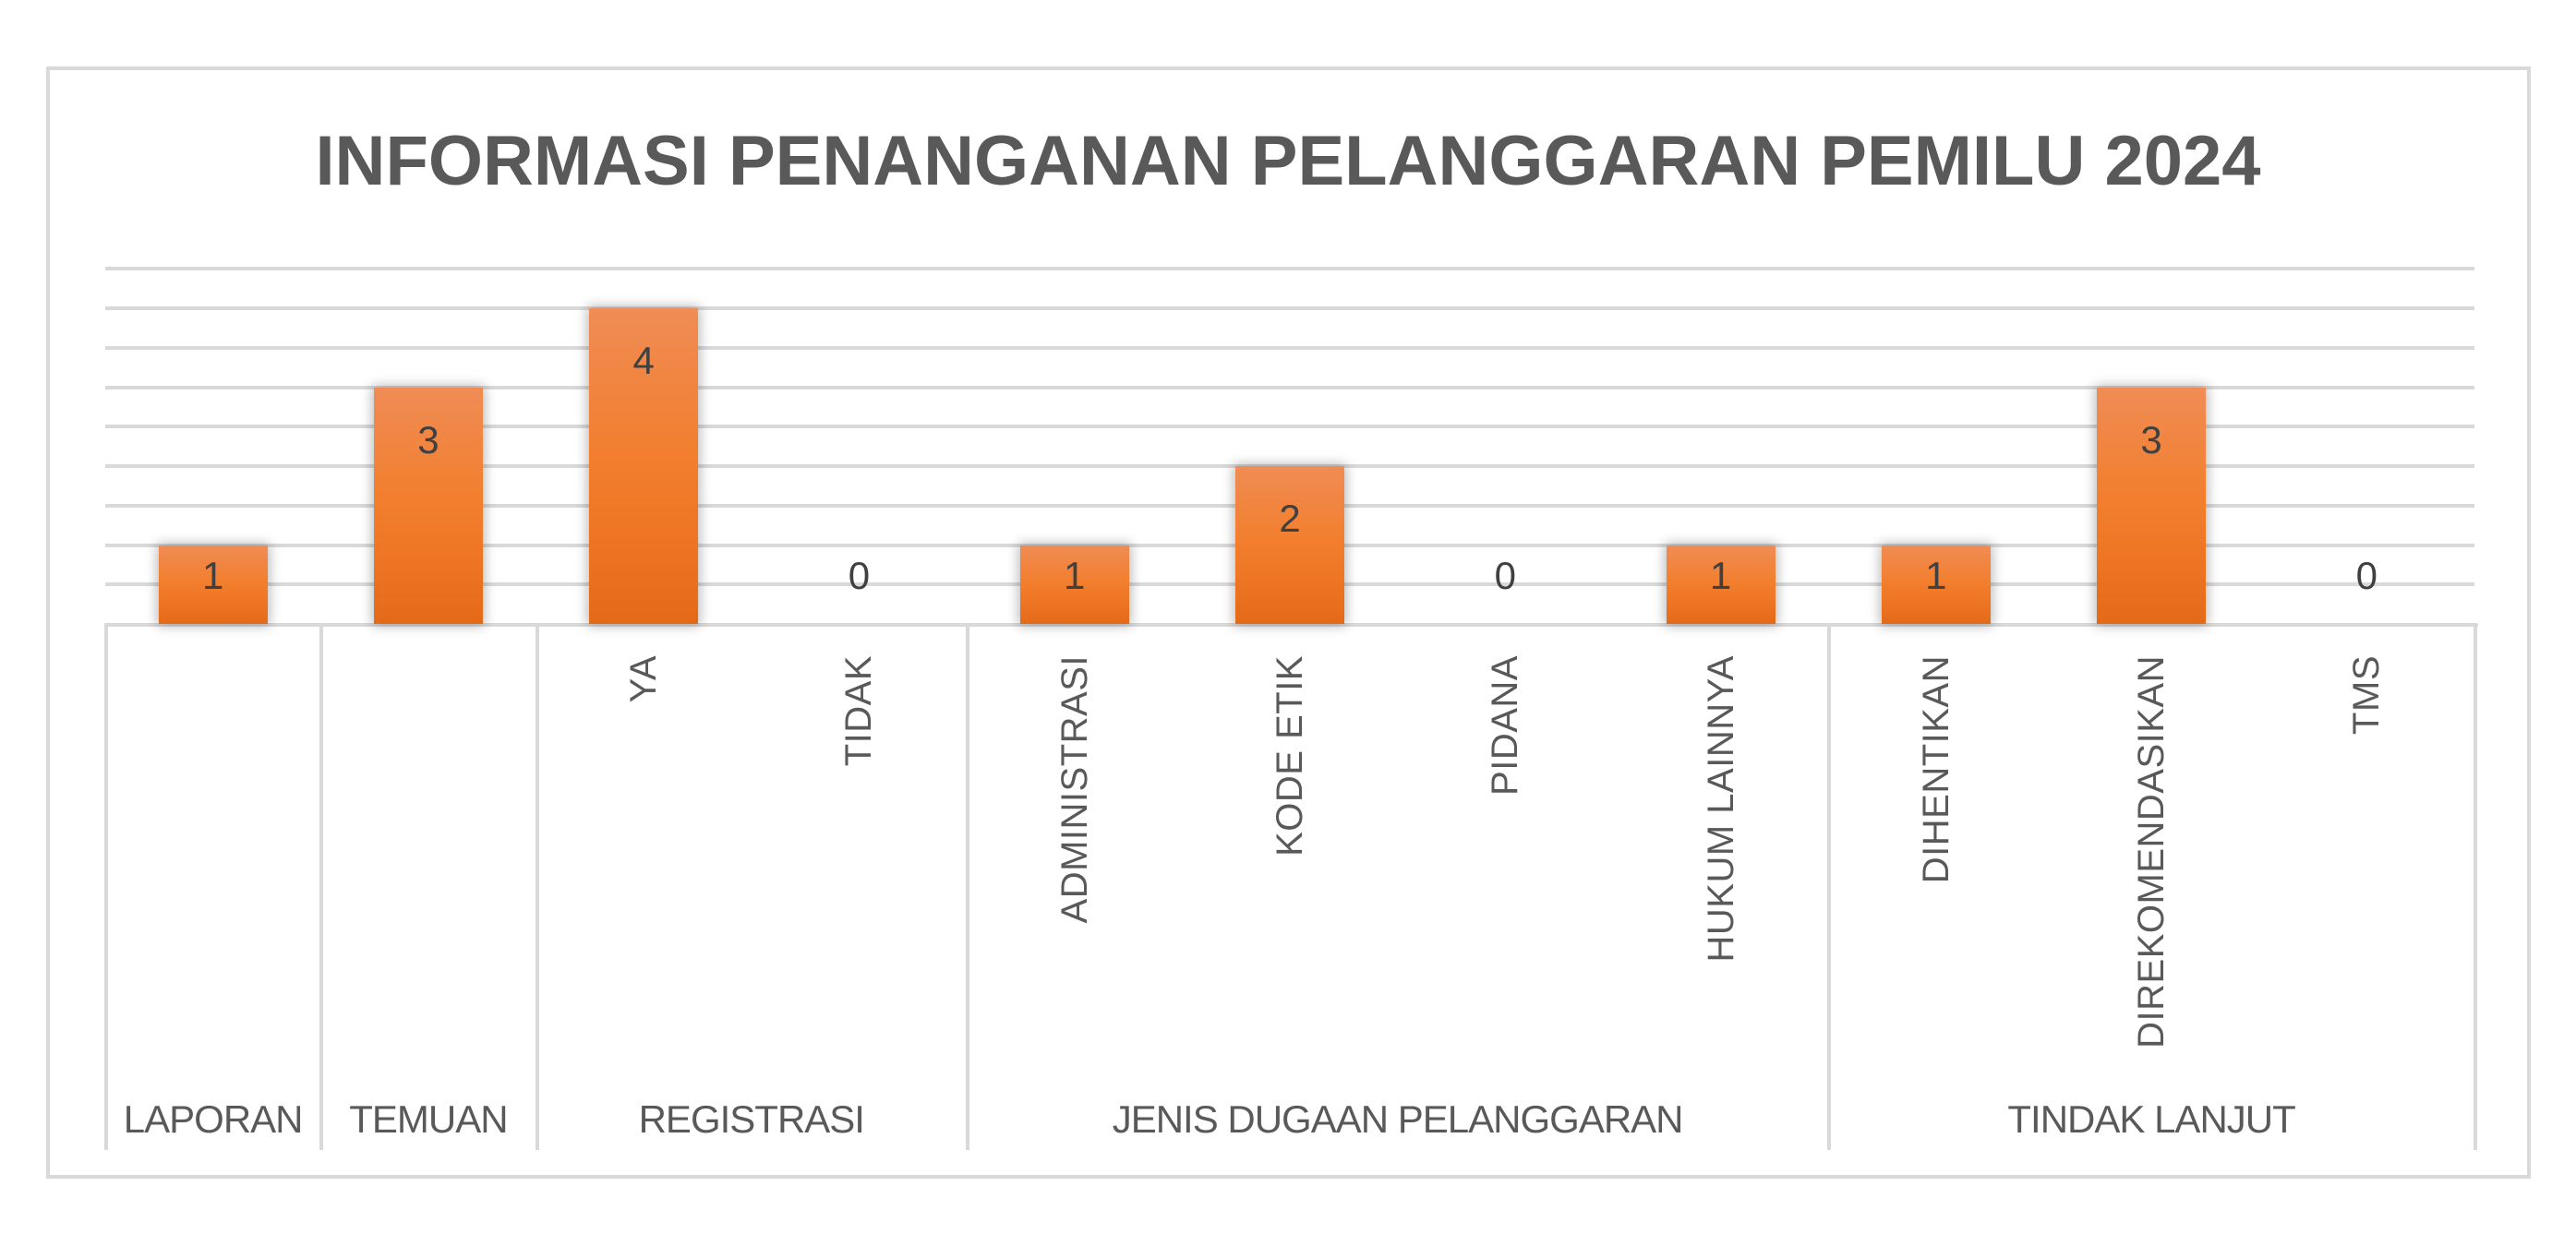  Describe the element at coordinates (859, 711) in the screenshot. I see `category-label: TIDAK` at that location.